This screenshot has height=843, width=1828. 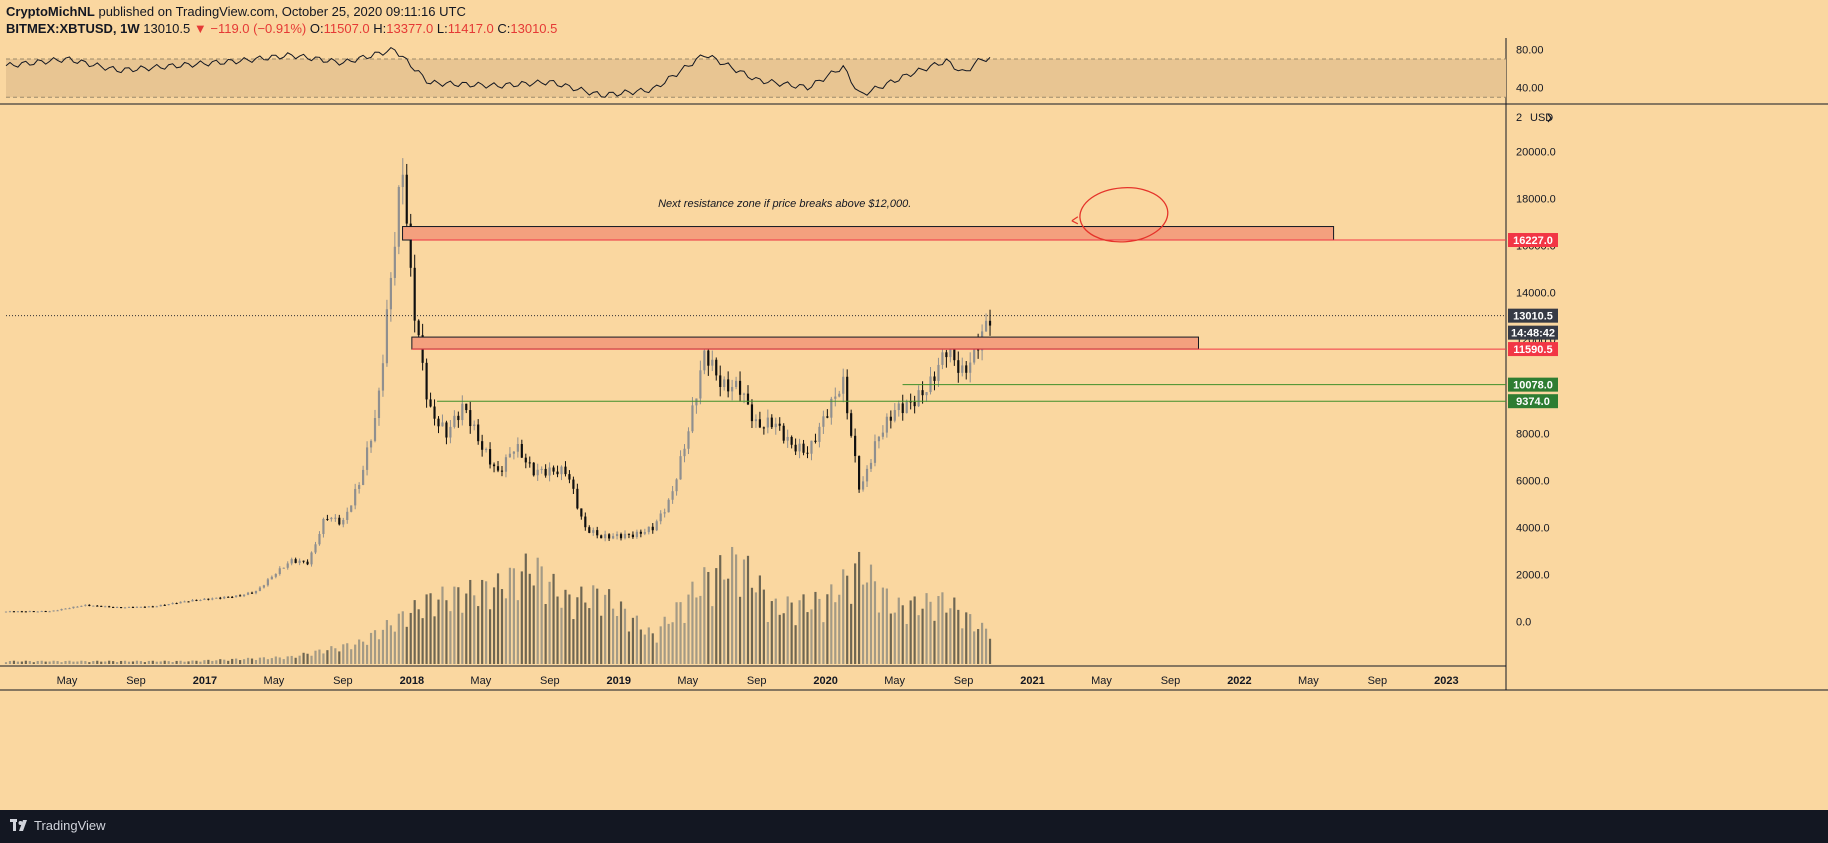 I want to click on symbol-label: BITMEX:XBTUSD, 1W, so click(x=73, y=28).